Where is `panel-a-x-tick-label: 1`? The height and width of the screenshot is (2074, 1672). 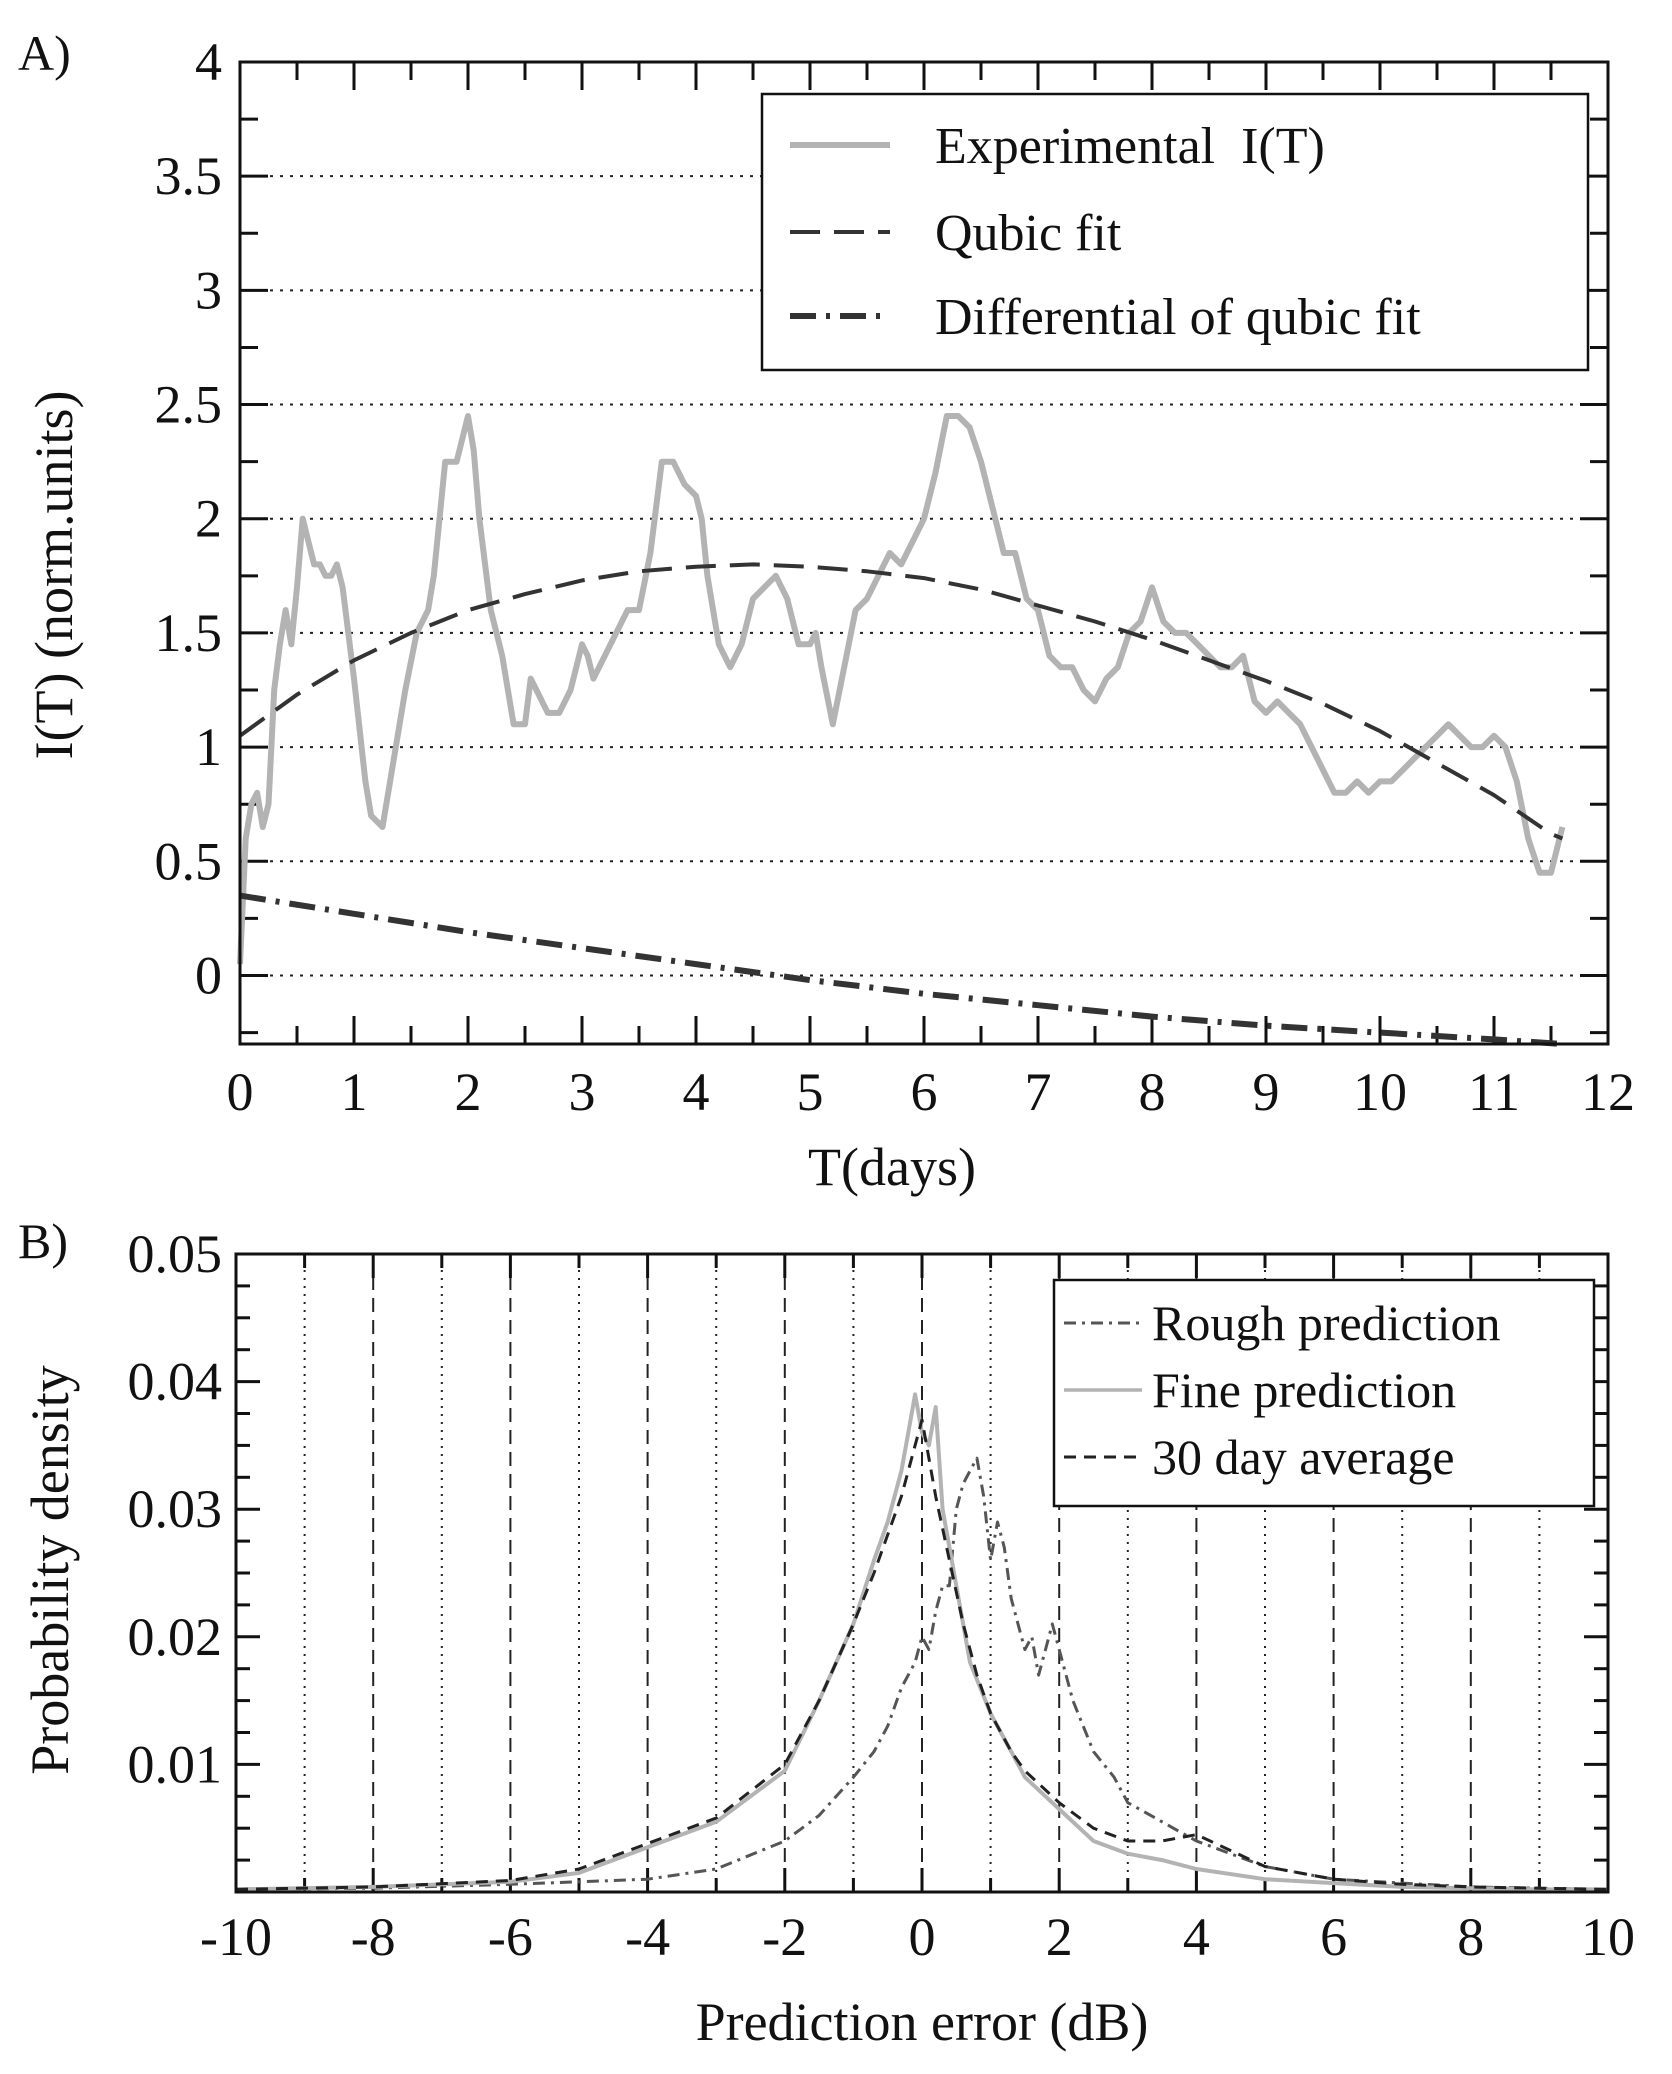
panel-a-x-tick-label: 1 is located at coordinates (354, 1092).